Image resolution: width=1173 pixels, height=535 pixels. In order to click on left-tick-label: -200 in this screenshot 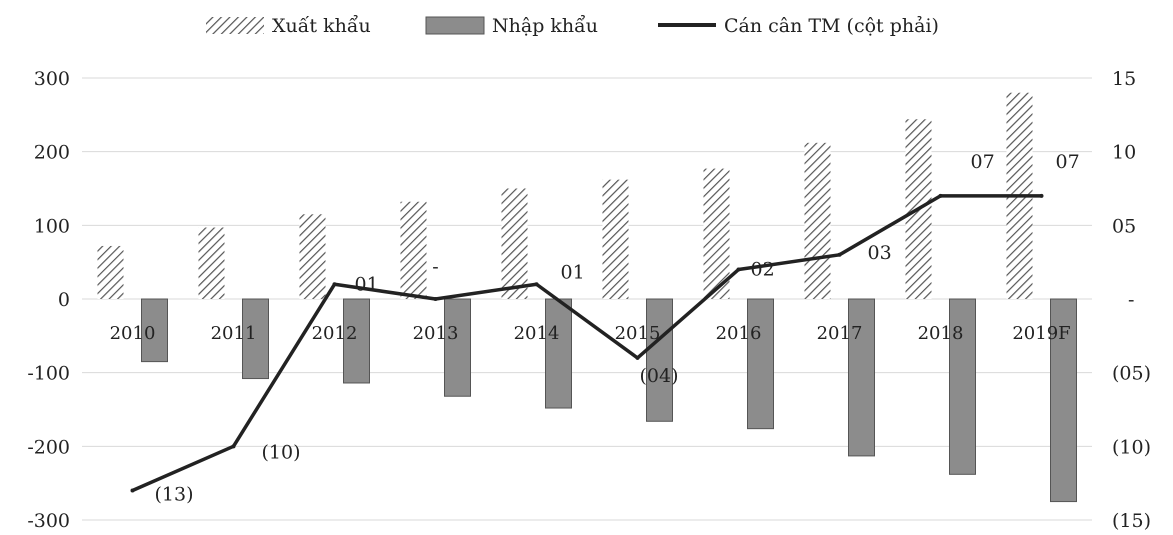, I will do `click(48, 447)`.